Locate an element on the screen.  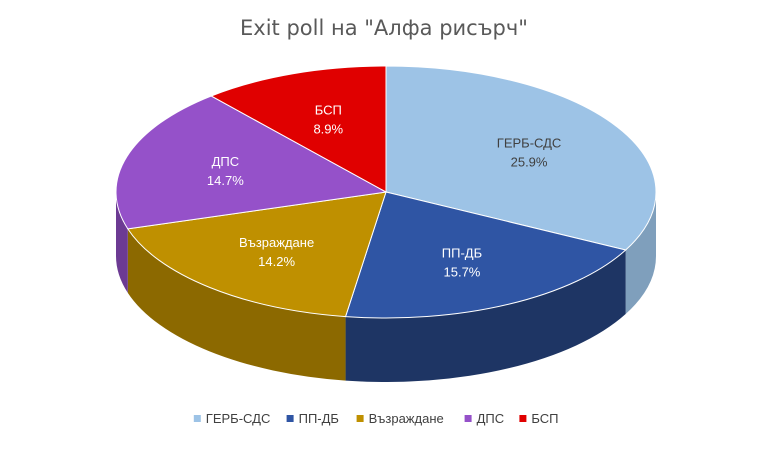
data-label-value: 15.7% is located at coordinates (462, 272).